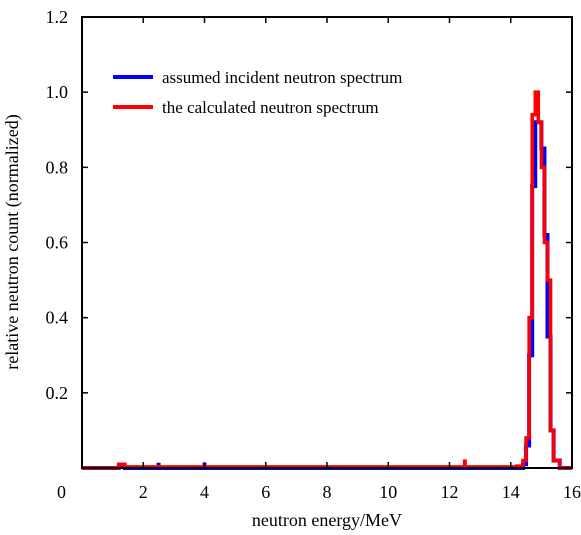  What do you see at coordinates (57, 318) in the screenshot?
I see `y-tick-label: 0.4` at bounding box center [57, 318].